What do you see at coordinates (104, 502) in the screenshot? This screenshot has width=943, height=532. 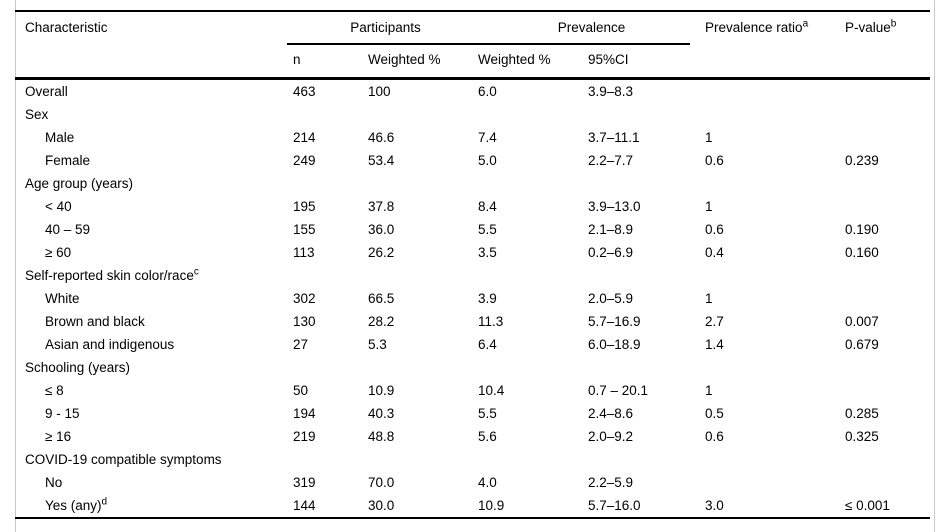 I see `footnote-marker-d: d` at bounding box center [104, 502].